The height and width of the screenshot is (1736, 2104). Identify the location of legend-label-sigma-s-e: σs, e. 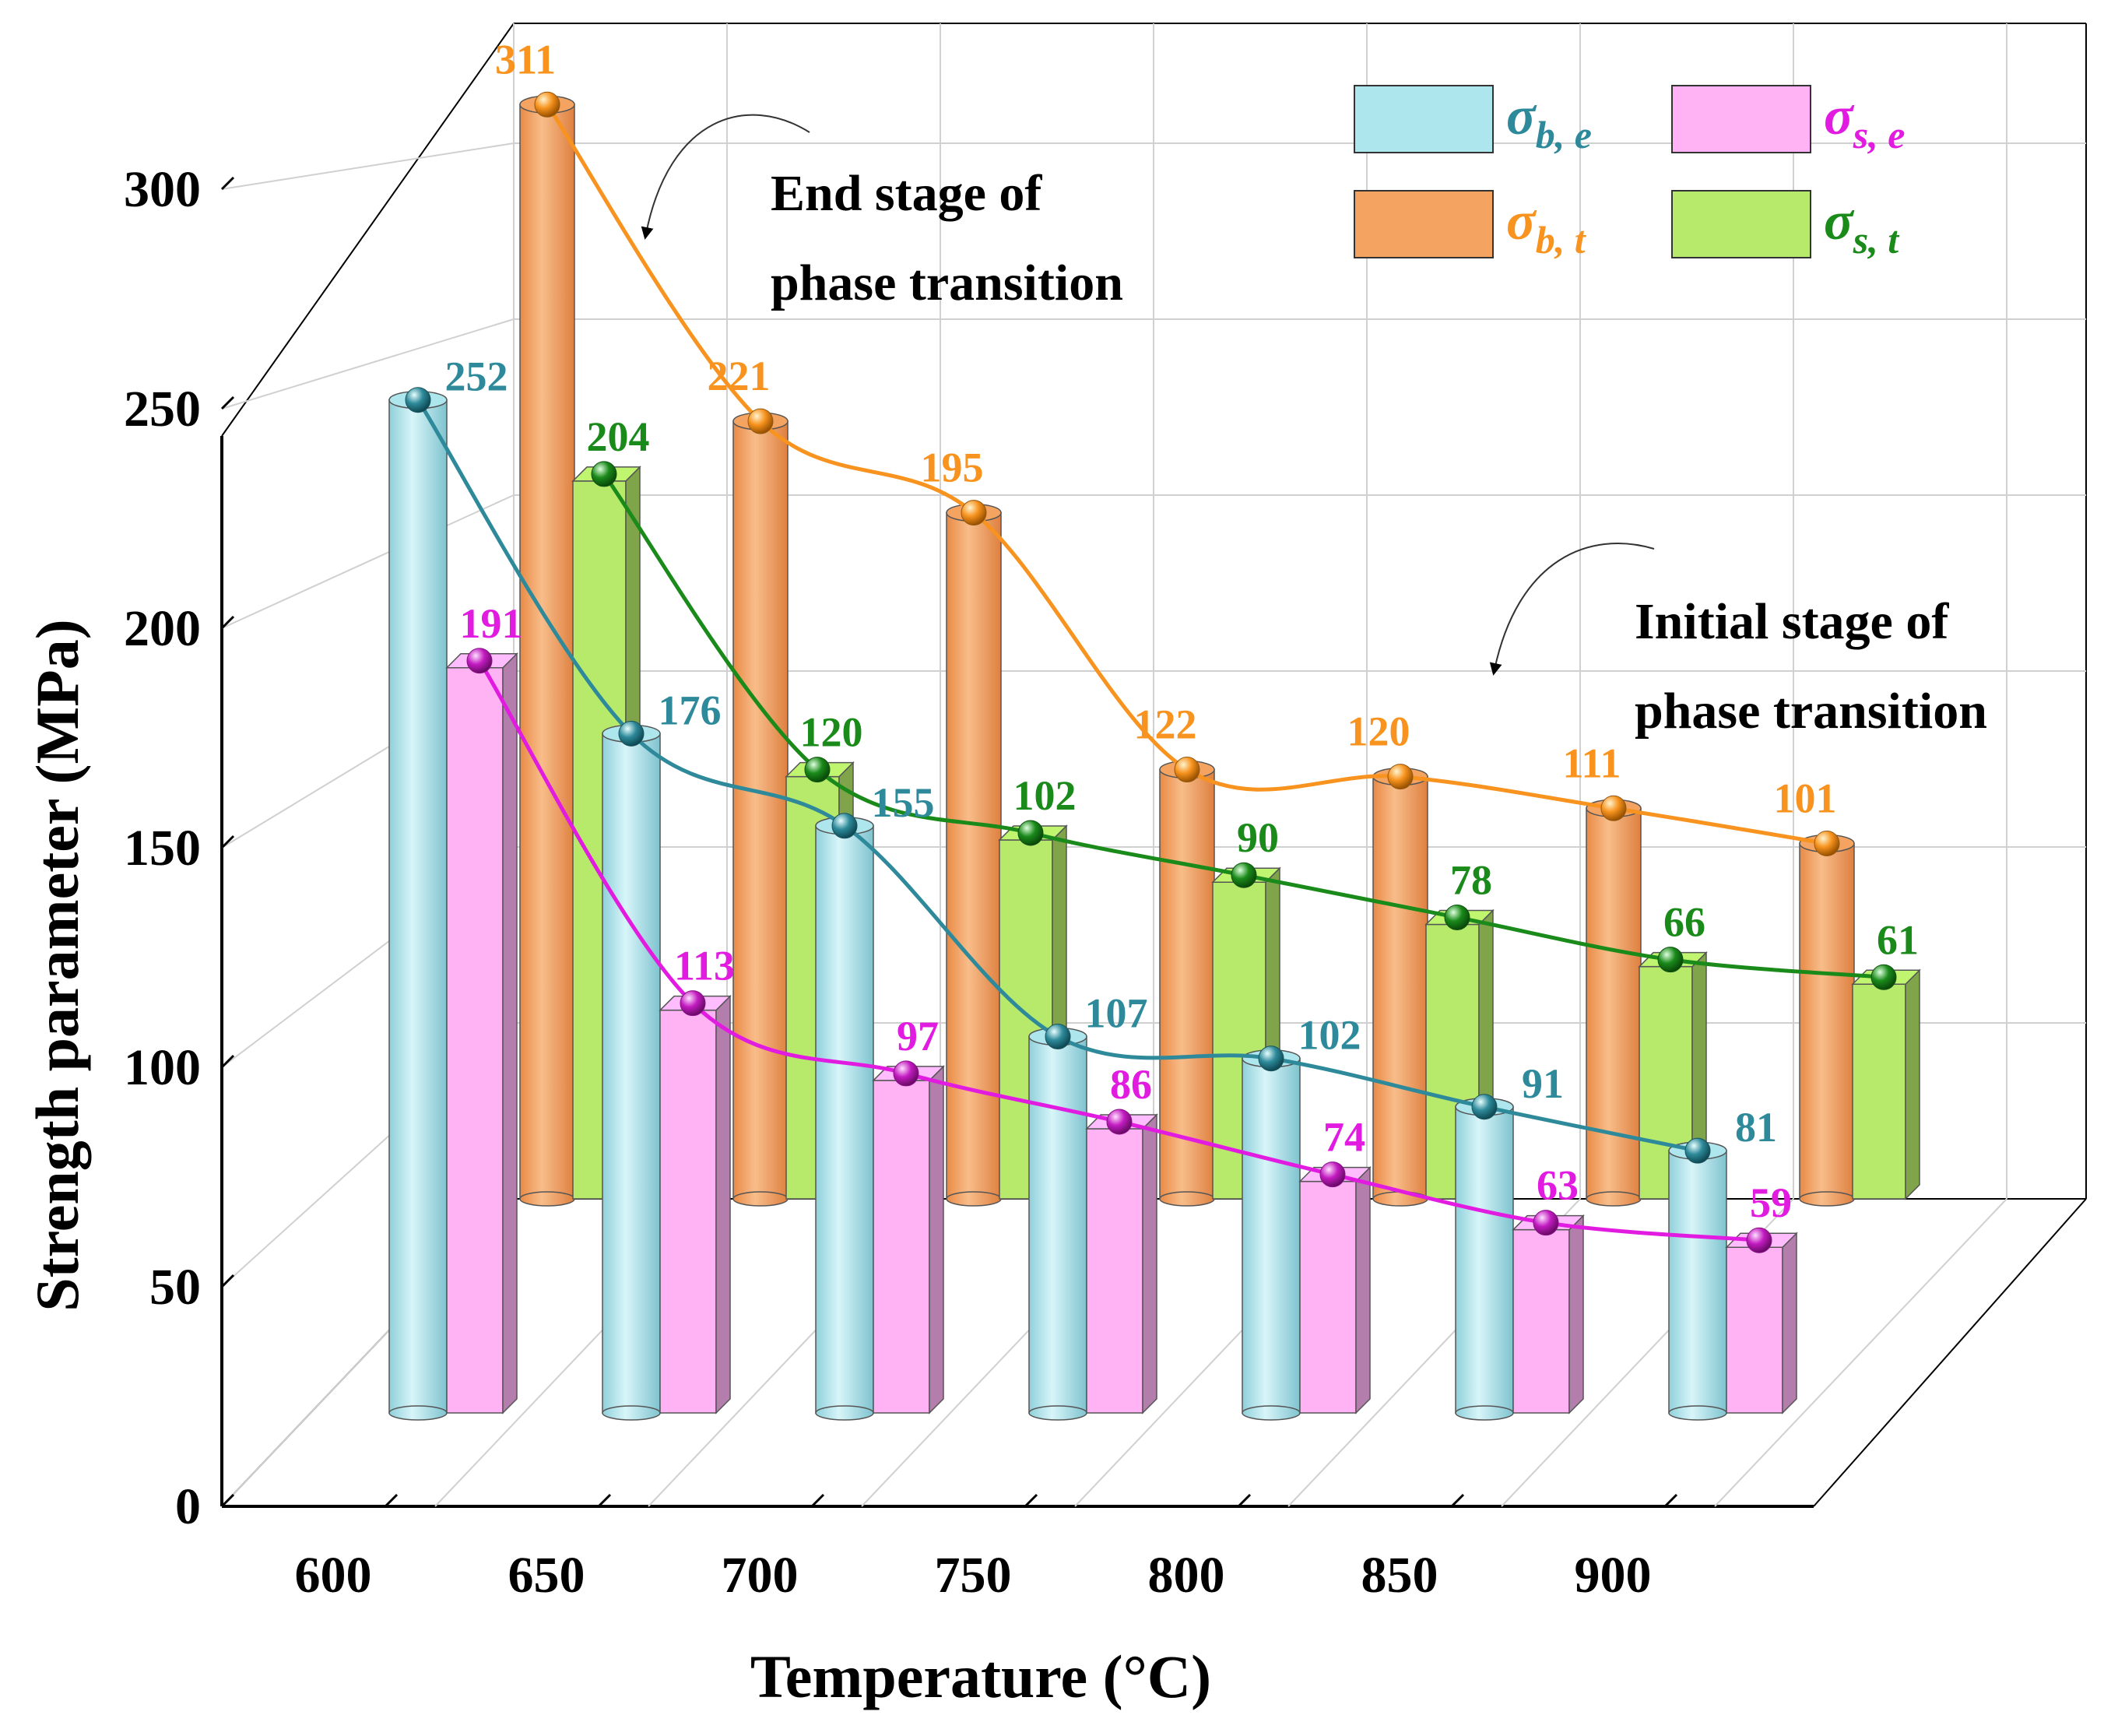
(1864, 121).